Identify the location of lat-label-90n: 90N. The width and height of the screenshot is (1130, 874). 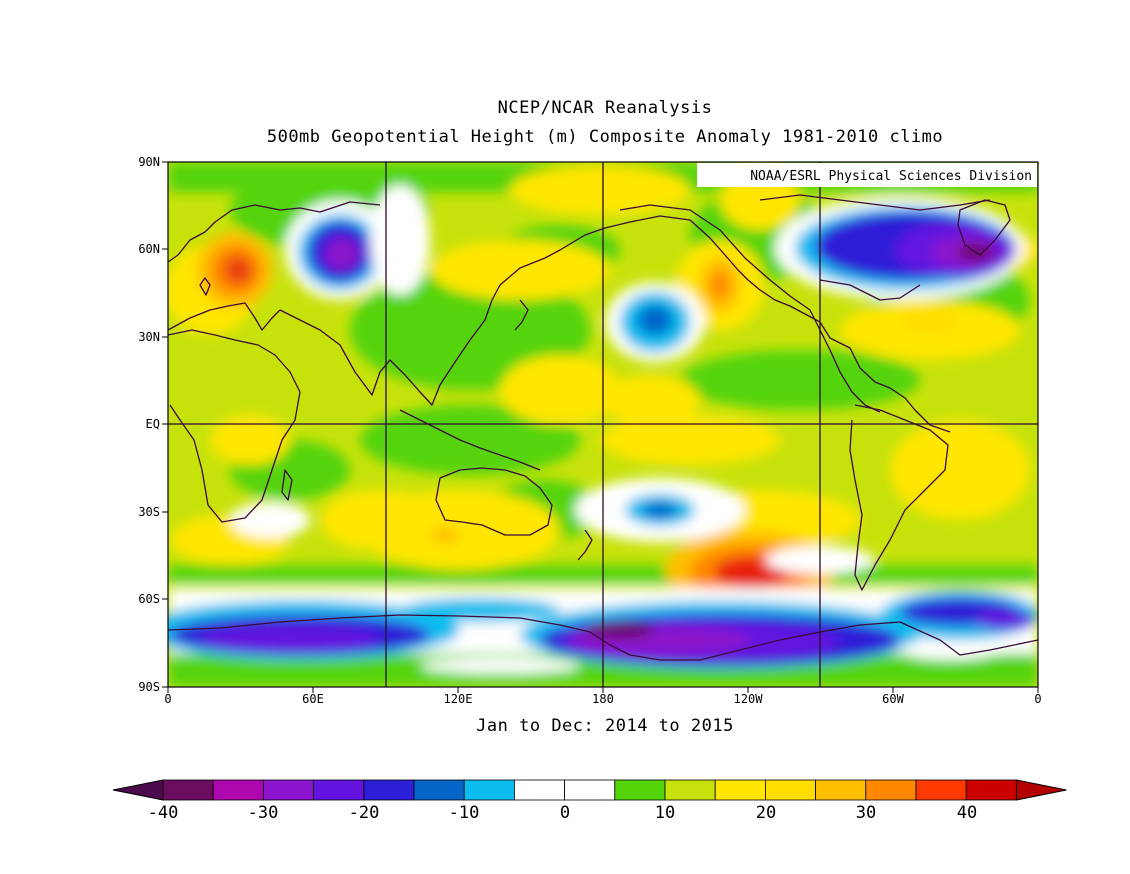
(149, 162).